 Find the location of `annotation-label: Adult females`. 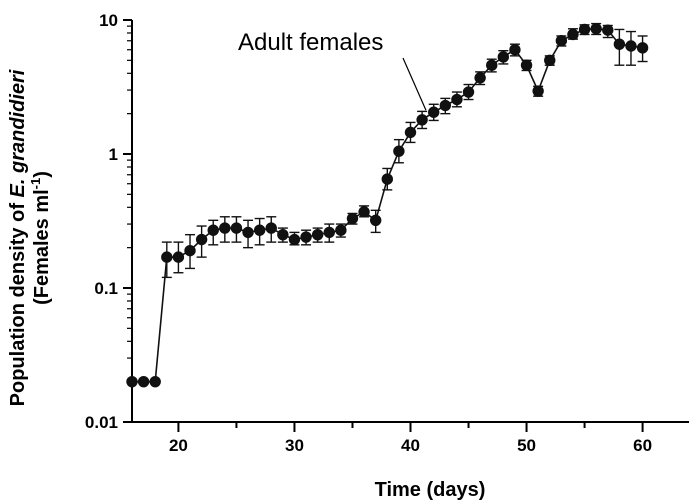

annotation-label: Adult females is located at coordinates (310, 42).